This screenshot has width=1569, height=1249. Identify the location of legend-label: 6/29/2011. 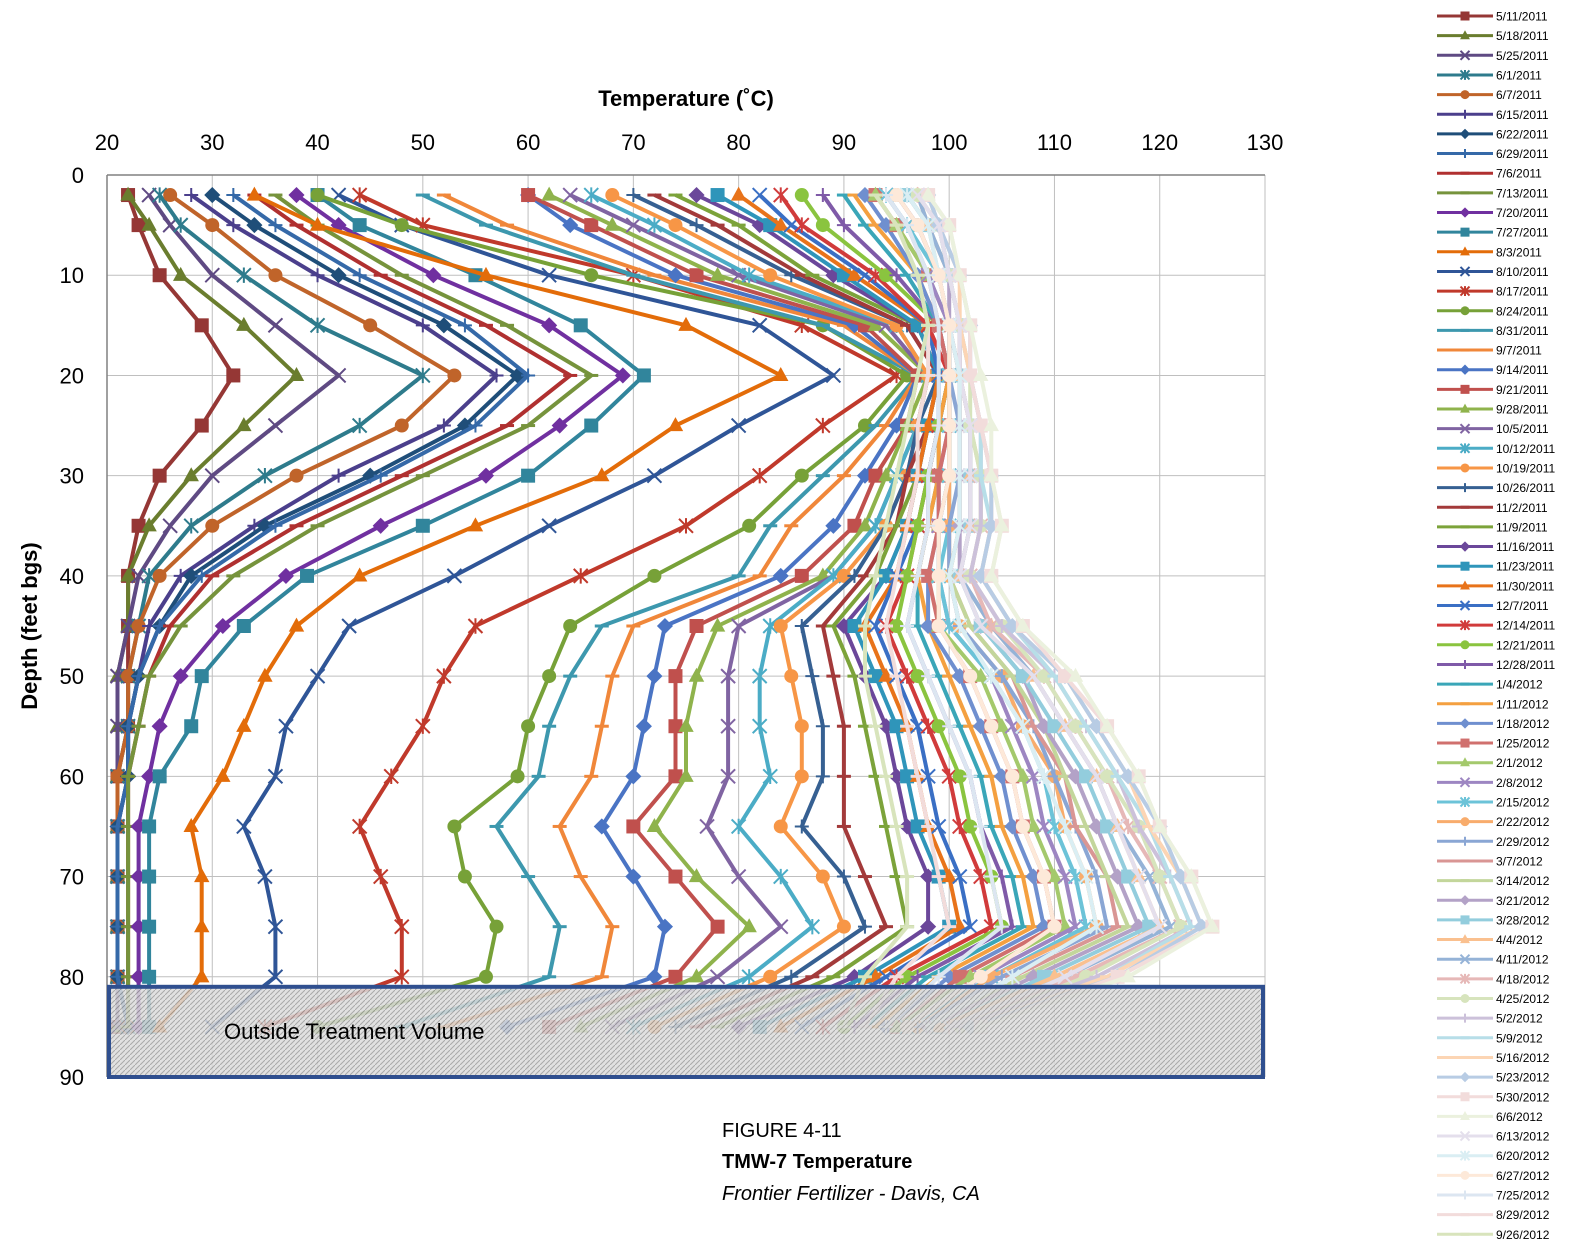
(1522, 154).